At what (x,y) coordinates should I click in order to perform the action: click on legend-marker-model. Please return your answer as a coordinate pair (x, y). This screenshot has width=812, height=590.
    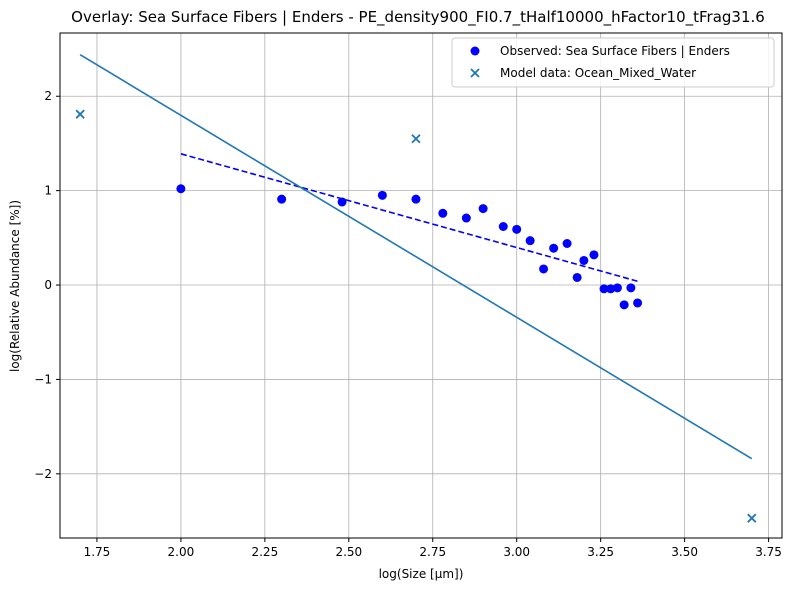
    Looking at the image, I should click on (475, 73).